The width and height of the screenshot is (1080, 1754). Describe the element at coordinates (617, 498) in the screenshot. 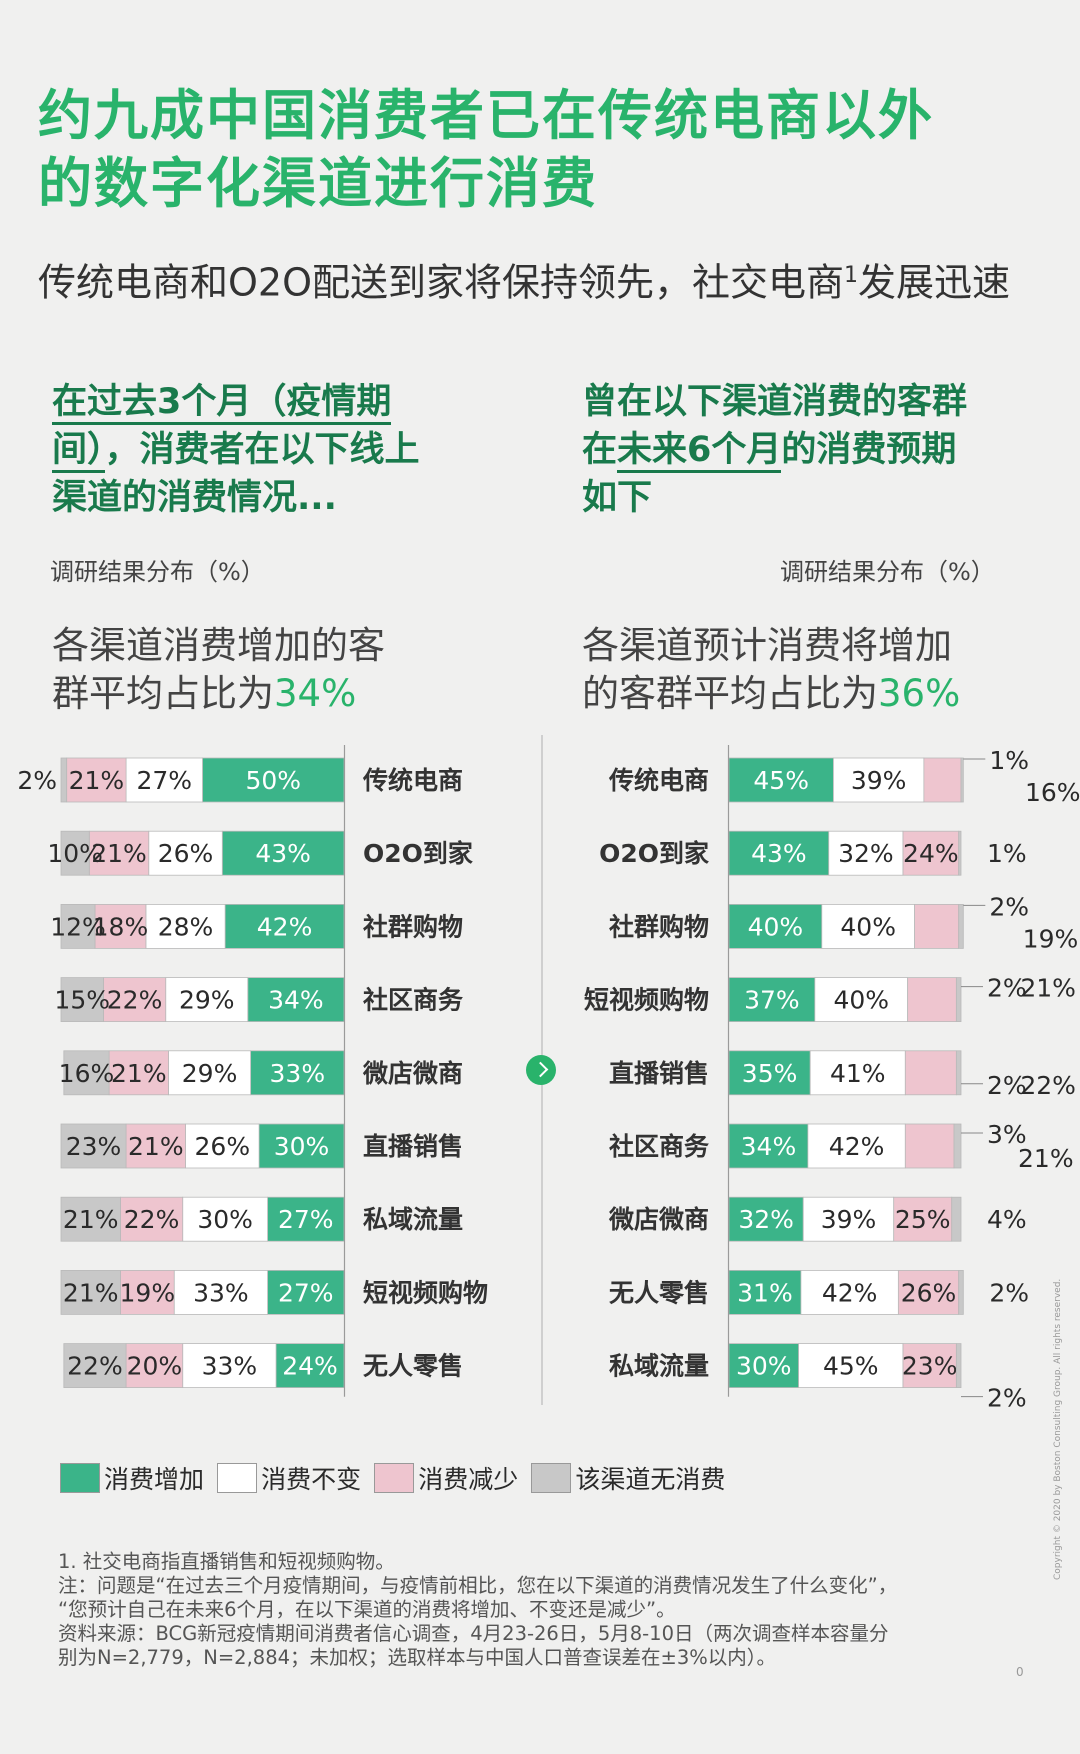

I see `right-heading-text-e: 如下` at that location.